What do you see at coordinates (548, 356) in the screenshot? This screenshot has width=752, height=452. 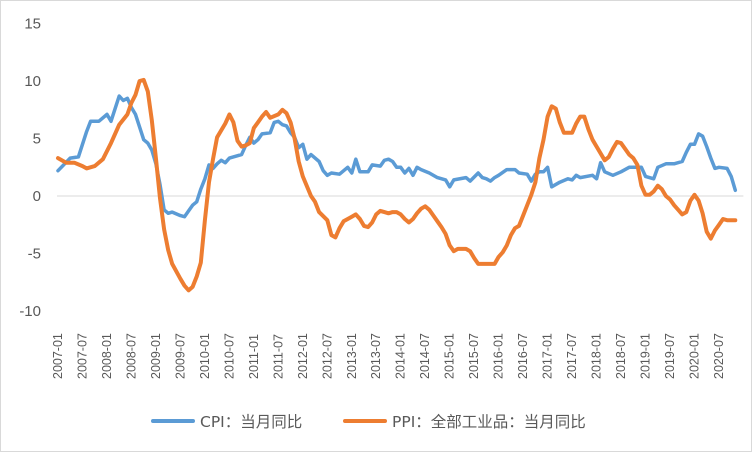 I see `x-tick-label: 2017-01` at bounding box center [548, 356].